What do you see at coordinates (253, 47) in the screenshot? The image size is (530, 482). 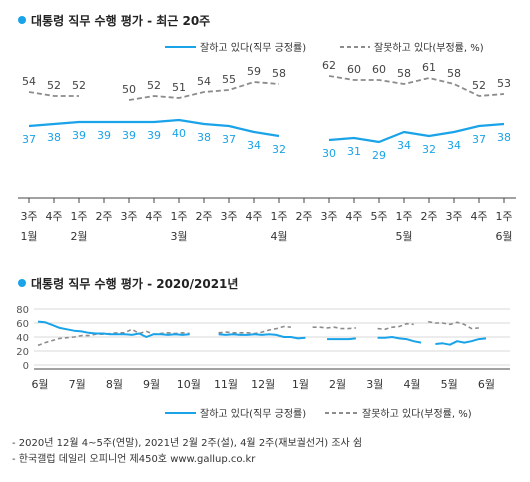 I see `legend1-positive-label: 잘하고 있다(직무 긍정률)` at bounding box center [253, 47].